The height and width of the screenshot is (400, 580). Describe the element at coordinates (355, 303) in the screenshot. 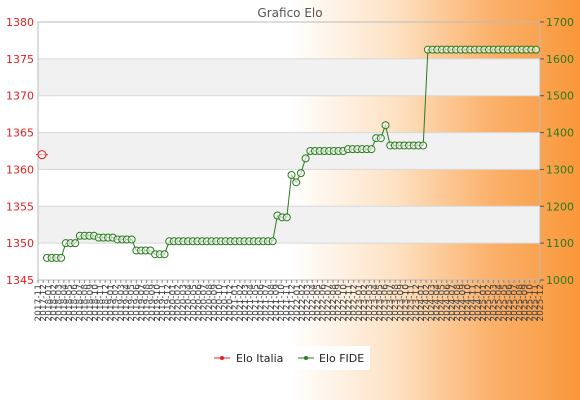

I see `x-tick-label: 2022-12` at that location.